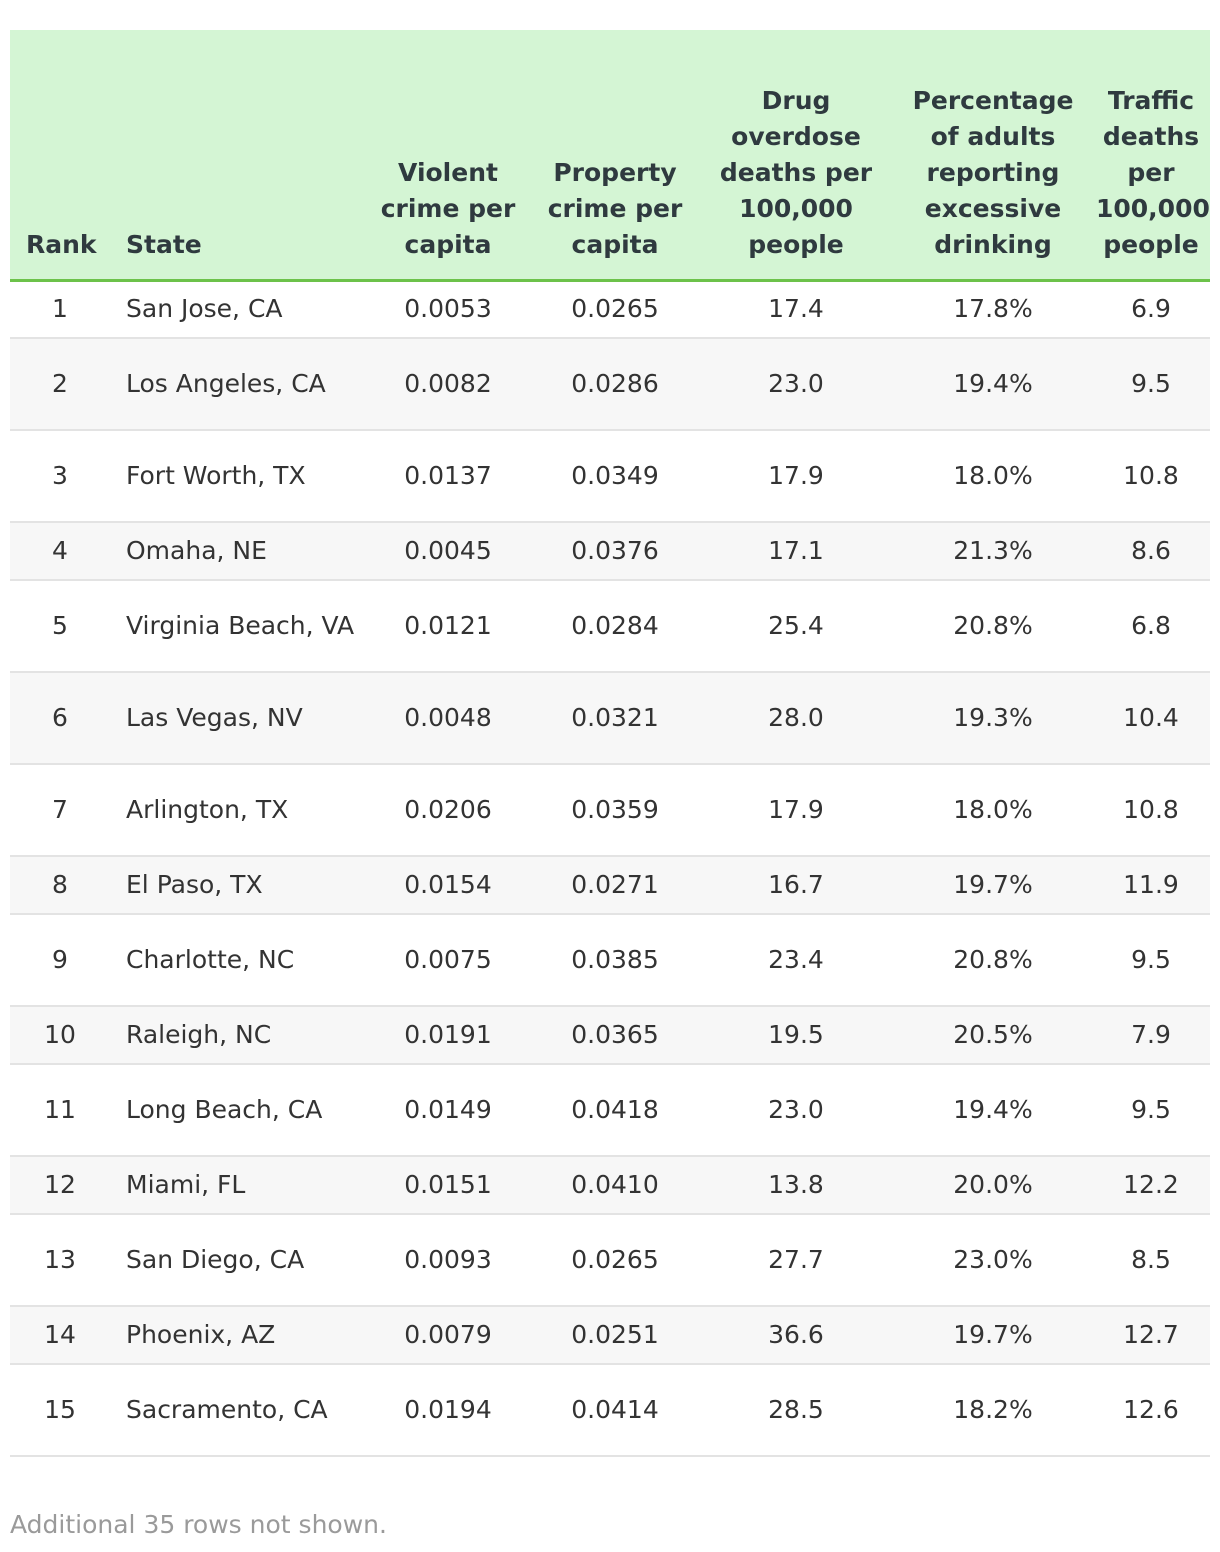 The height and width of the screenshot is (1552, 1220). Describe the element at coordinates (448, 1034) in the screenshot. I see `violent-crime-cell: 0.0191` at that location.